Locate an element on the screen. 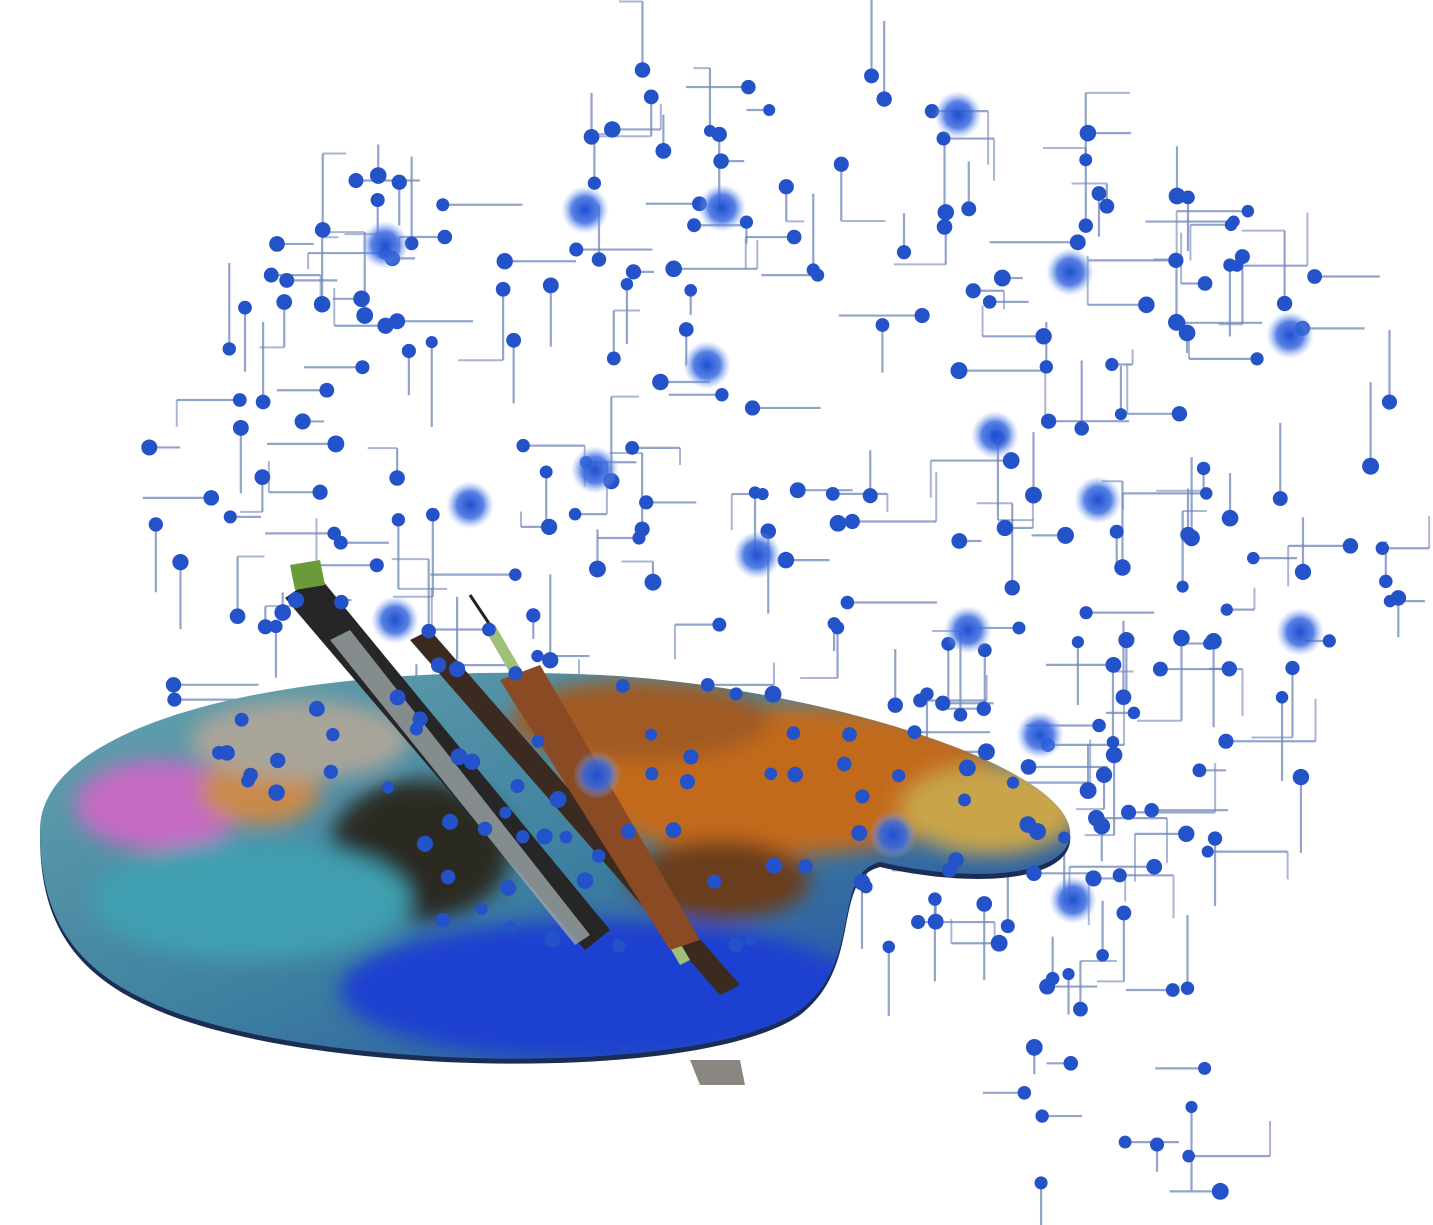 The width and height of the screenshot is (1433, 1225). brush-ferrule is located at coordinates (460, 787).